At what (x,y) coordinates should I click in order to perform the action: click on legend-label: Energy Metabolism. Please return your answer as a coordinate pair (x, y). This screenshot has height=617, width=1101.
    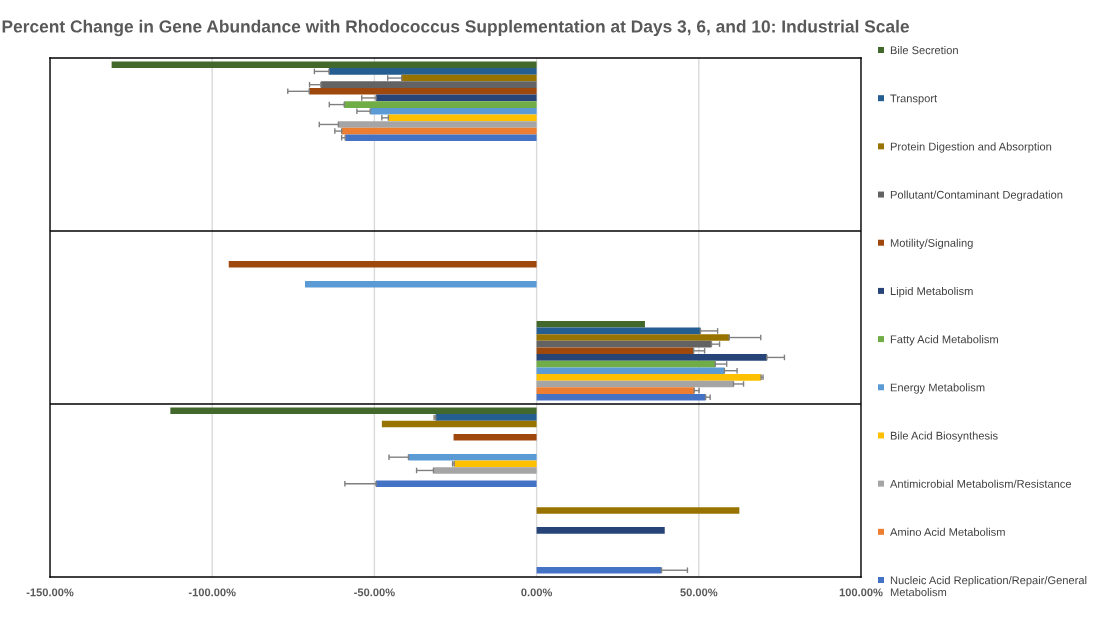
    Looking at the image, I should click on (937, 388).